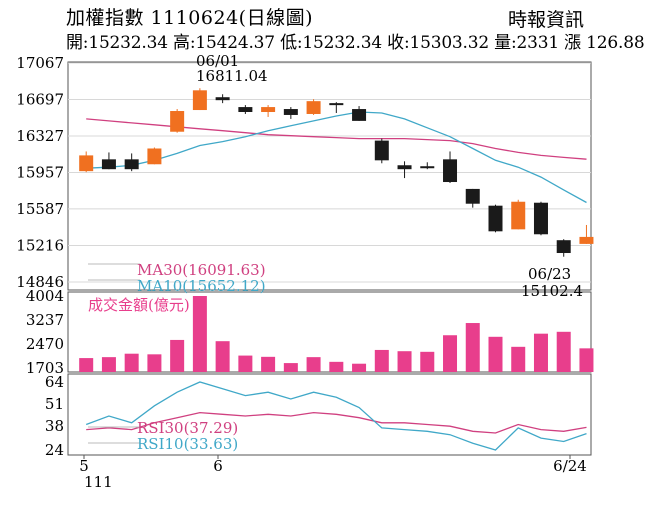 This screenshot has height=506, width=656. Describe the element at coordinates (54, 404) in the screenshot. I see `rsi-tick-label: 51` at that location.